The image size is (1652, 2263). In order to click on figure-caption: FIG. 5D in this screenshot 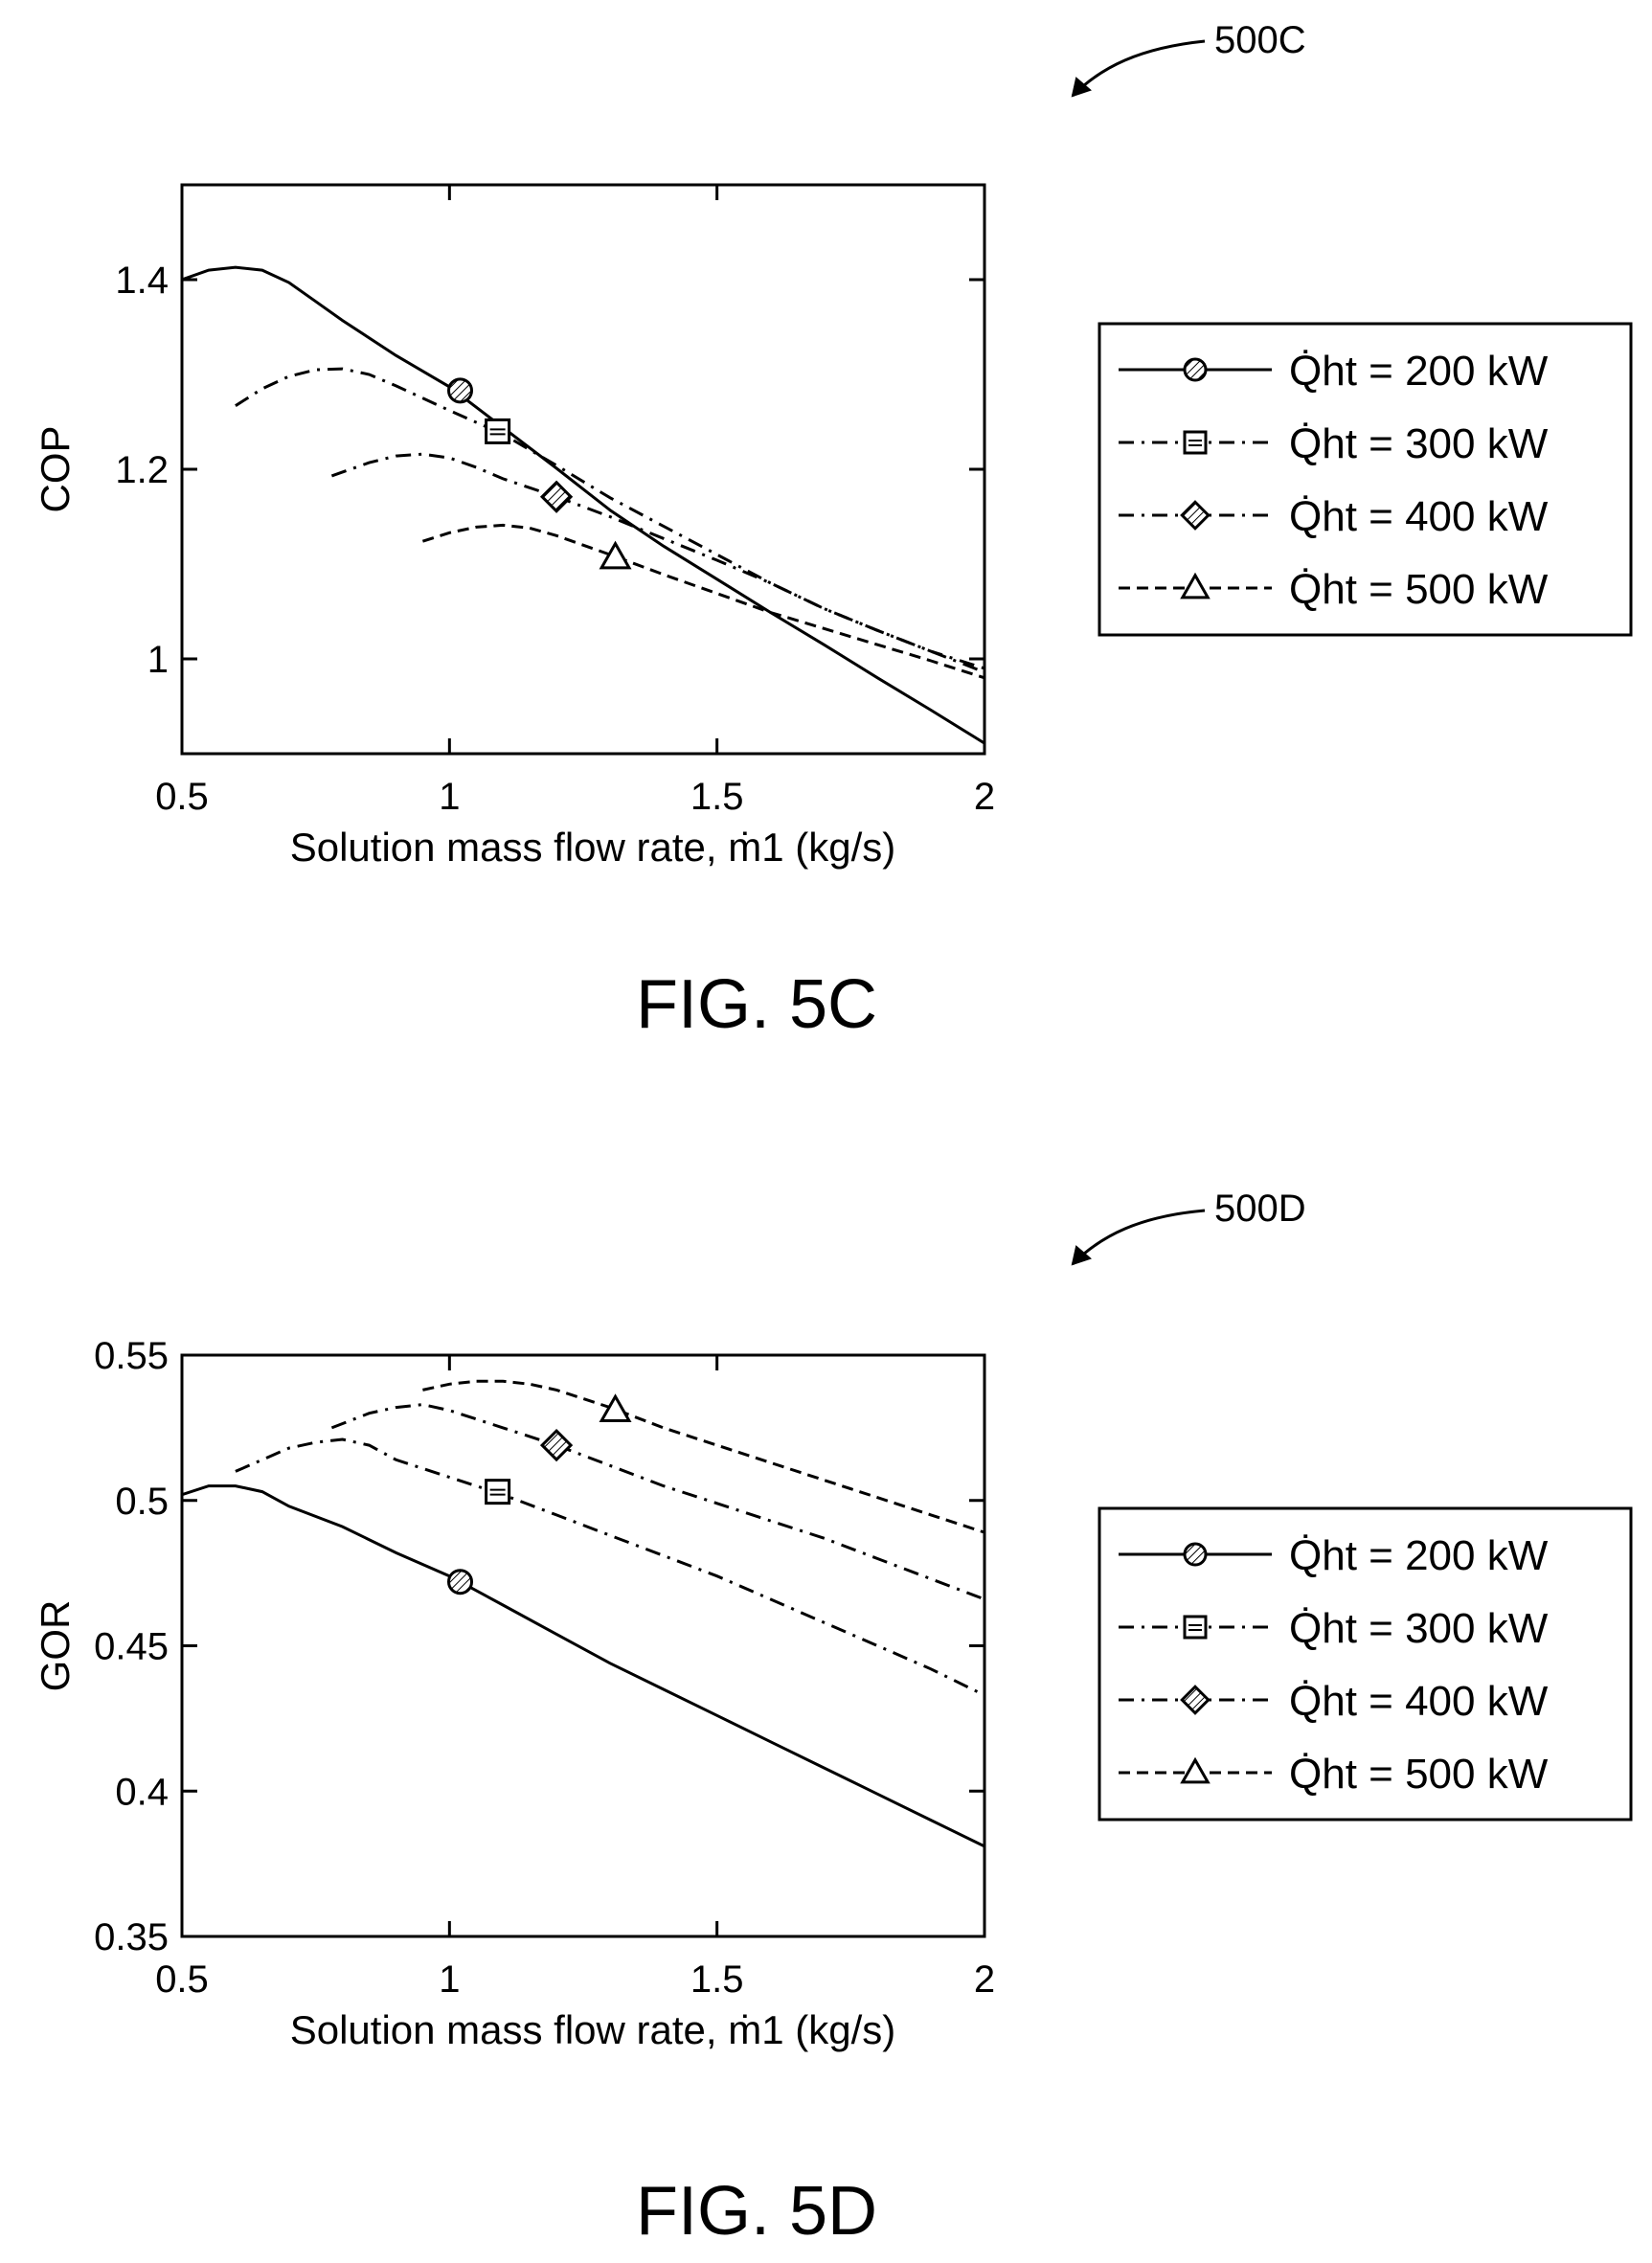, I will do `click(757, 2211)`.